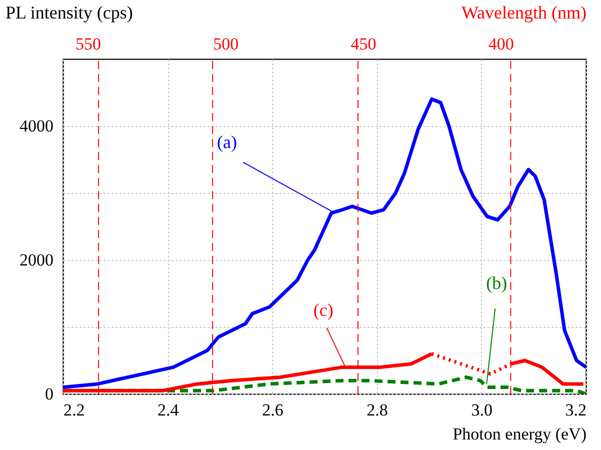 This screenshot has width=601, height=450. What do you see at coordinates (89, 44) in the screenshot?
I see `x2-tick-label: 550` at bounding box center [89, 44].